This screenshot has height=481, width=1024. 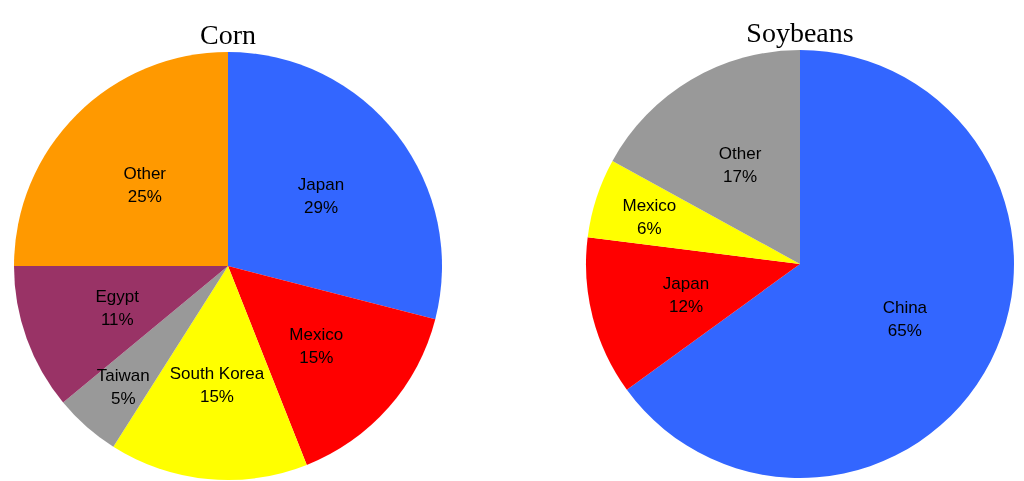 What do you see at coordinates (686, 307) in the screenshot?
I see `data-label: 12%` at bounding box center [686, 307].